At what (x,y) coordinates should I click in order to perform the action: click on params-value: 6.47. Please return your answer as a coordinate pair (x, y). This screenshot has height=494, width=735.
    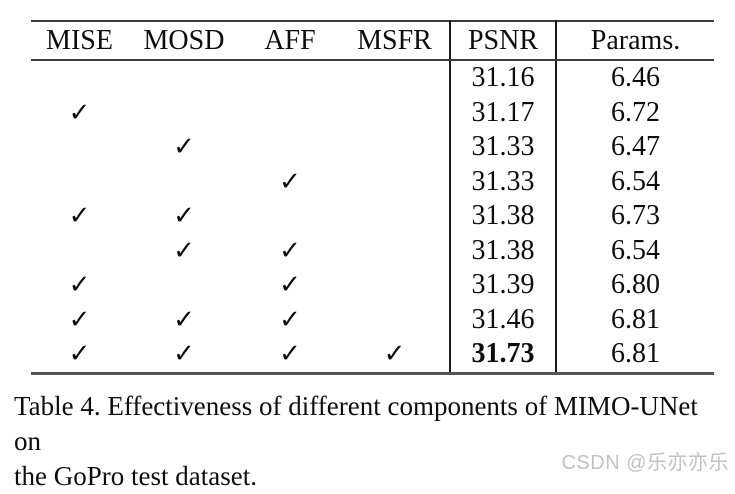
    Looking at the image, I should click on (634, 147).